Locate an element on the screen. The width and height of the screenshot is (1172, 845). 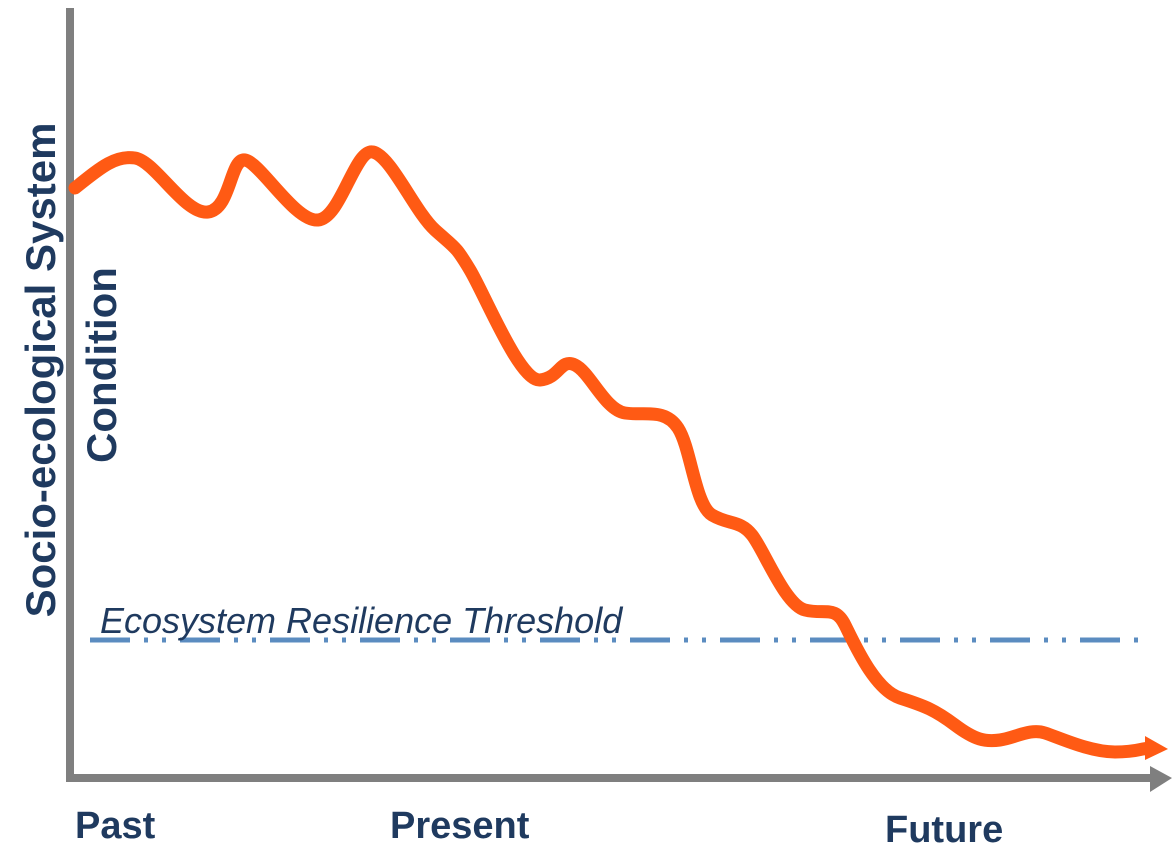
y-axis-label-line1: Socio-ecological System is located at coordinates (40, 370).